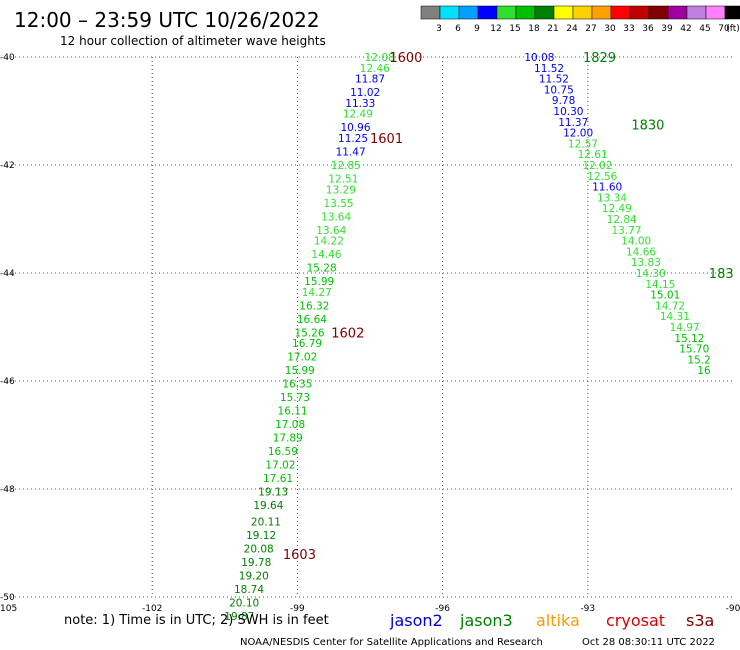  Describe the element at coordinates (293, 412) in the screenshot. I see `wave-height-label: 16.11` at that location.